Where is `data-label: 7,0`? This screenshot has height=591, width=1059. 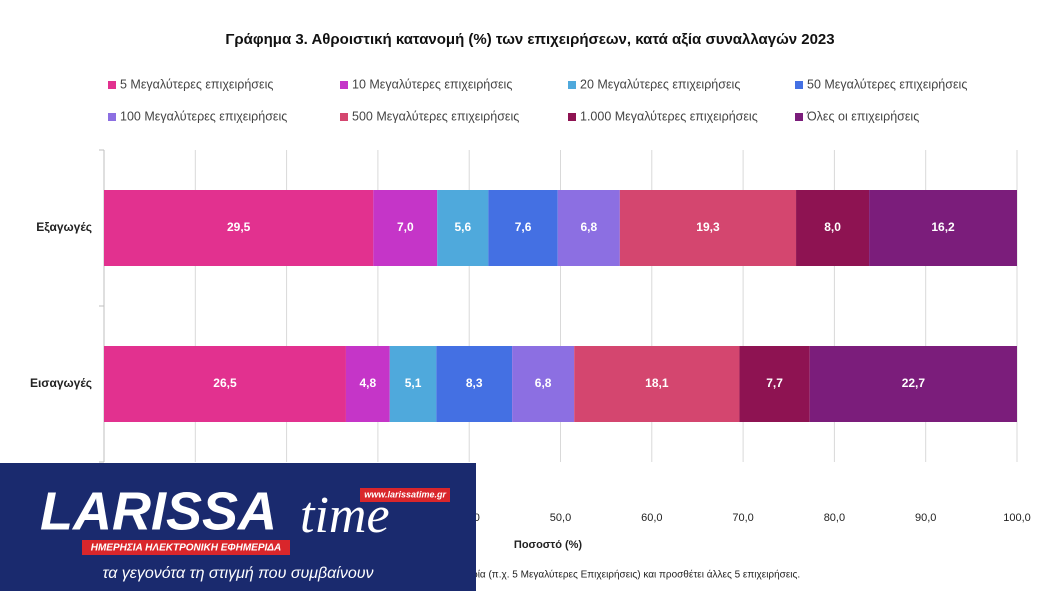
data-label: 7,0 is located at coordinates (405, 227).